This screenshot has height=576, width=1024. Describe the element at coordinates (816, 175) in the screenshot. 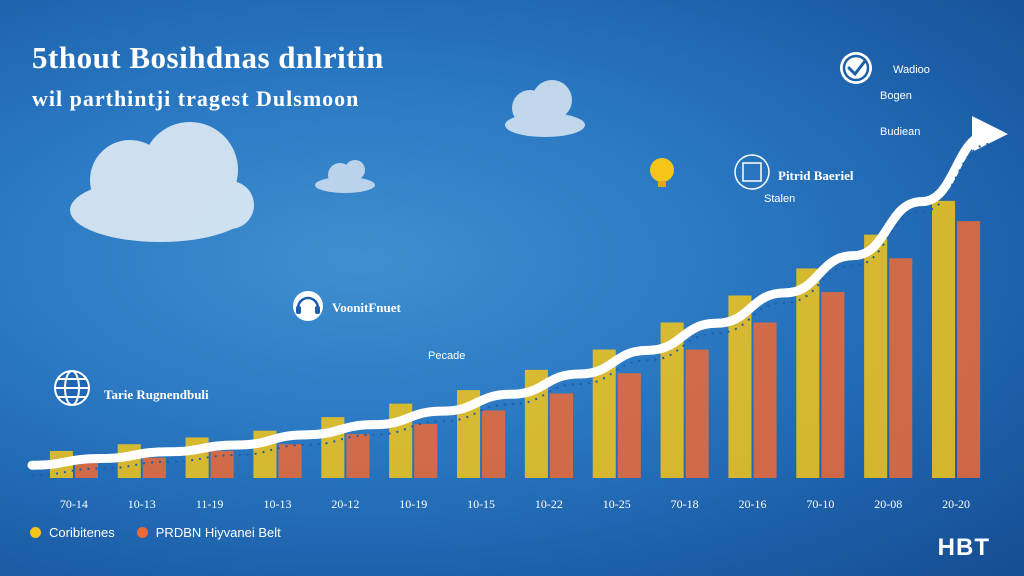

I see `annotation-label: Pitrid Baeriel` at that location.